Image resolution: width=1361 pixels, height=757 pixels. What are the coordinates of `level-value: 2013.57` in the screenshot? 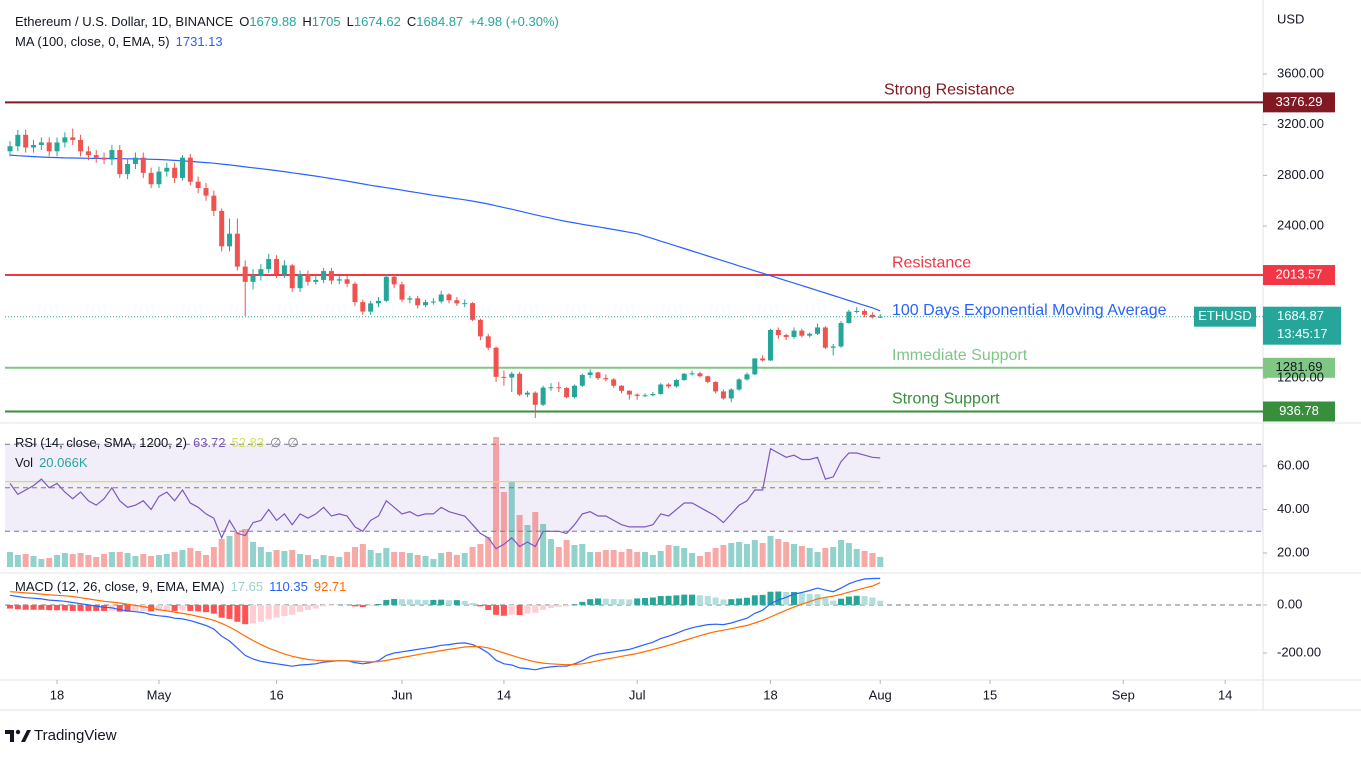 It's located at (1299, 273).